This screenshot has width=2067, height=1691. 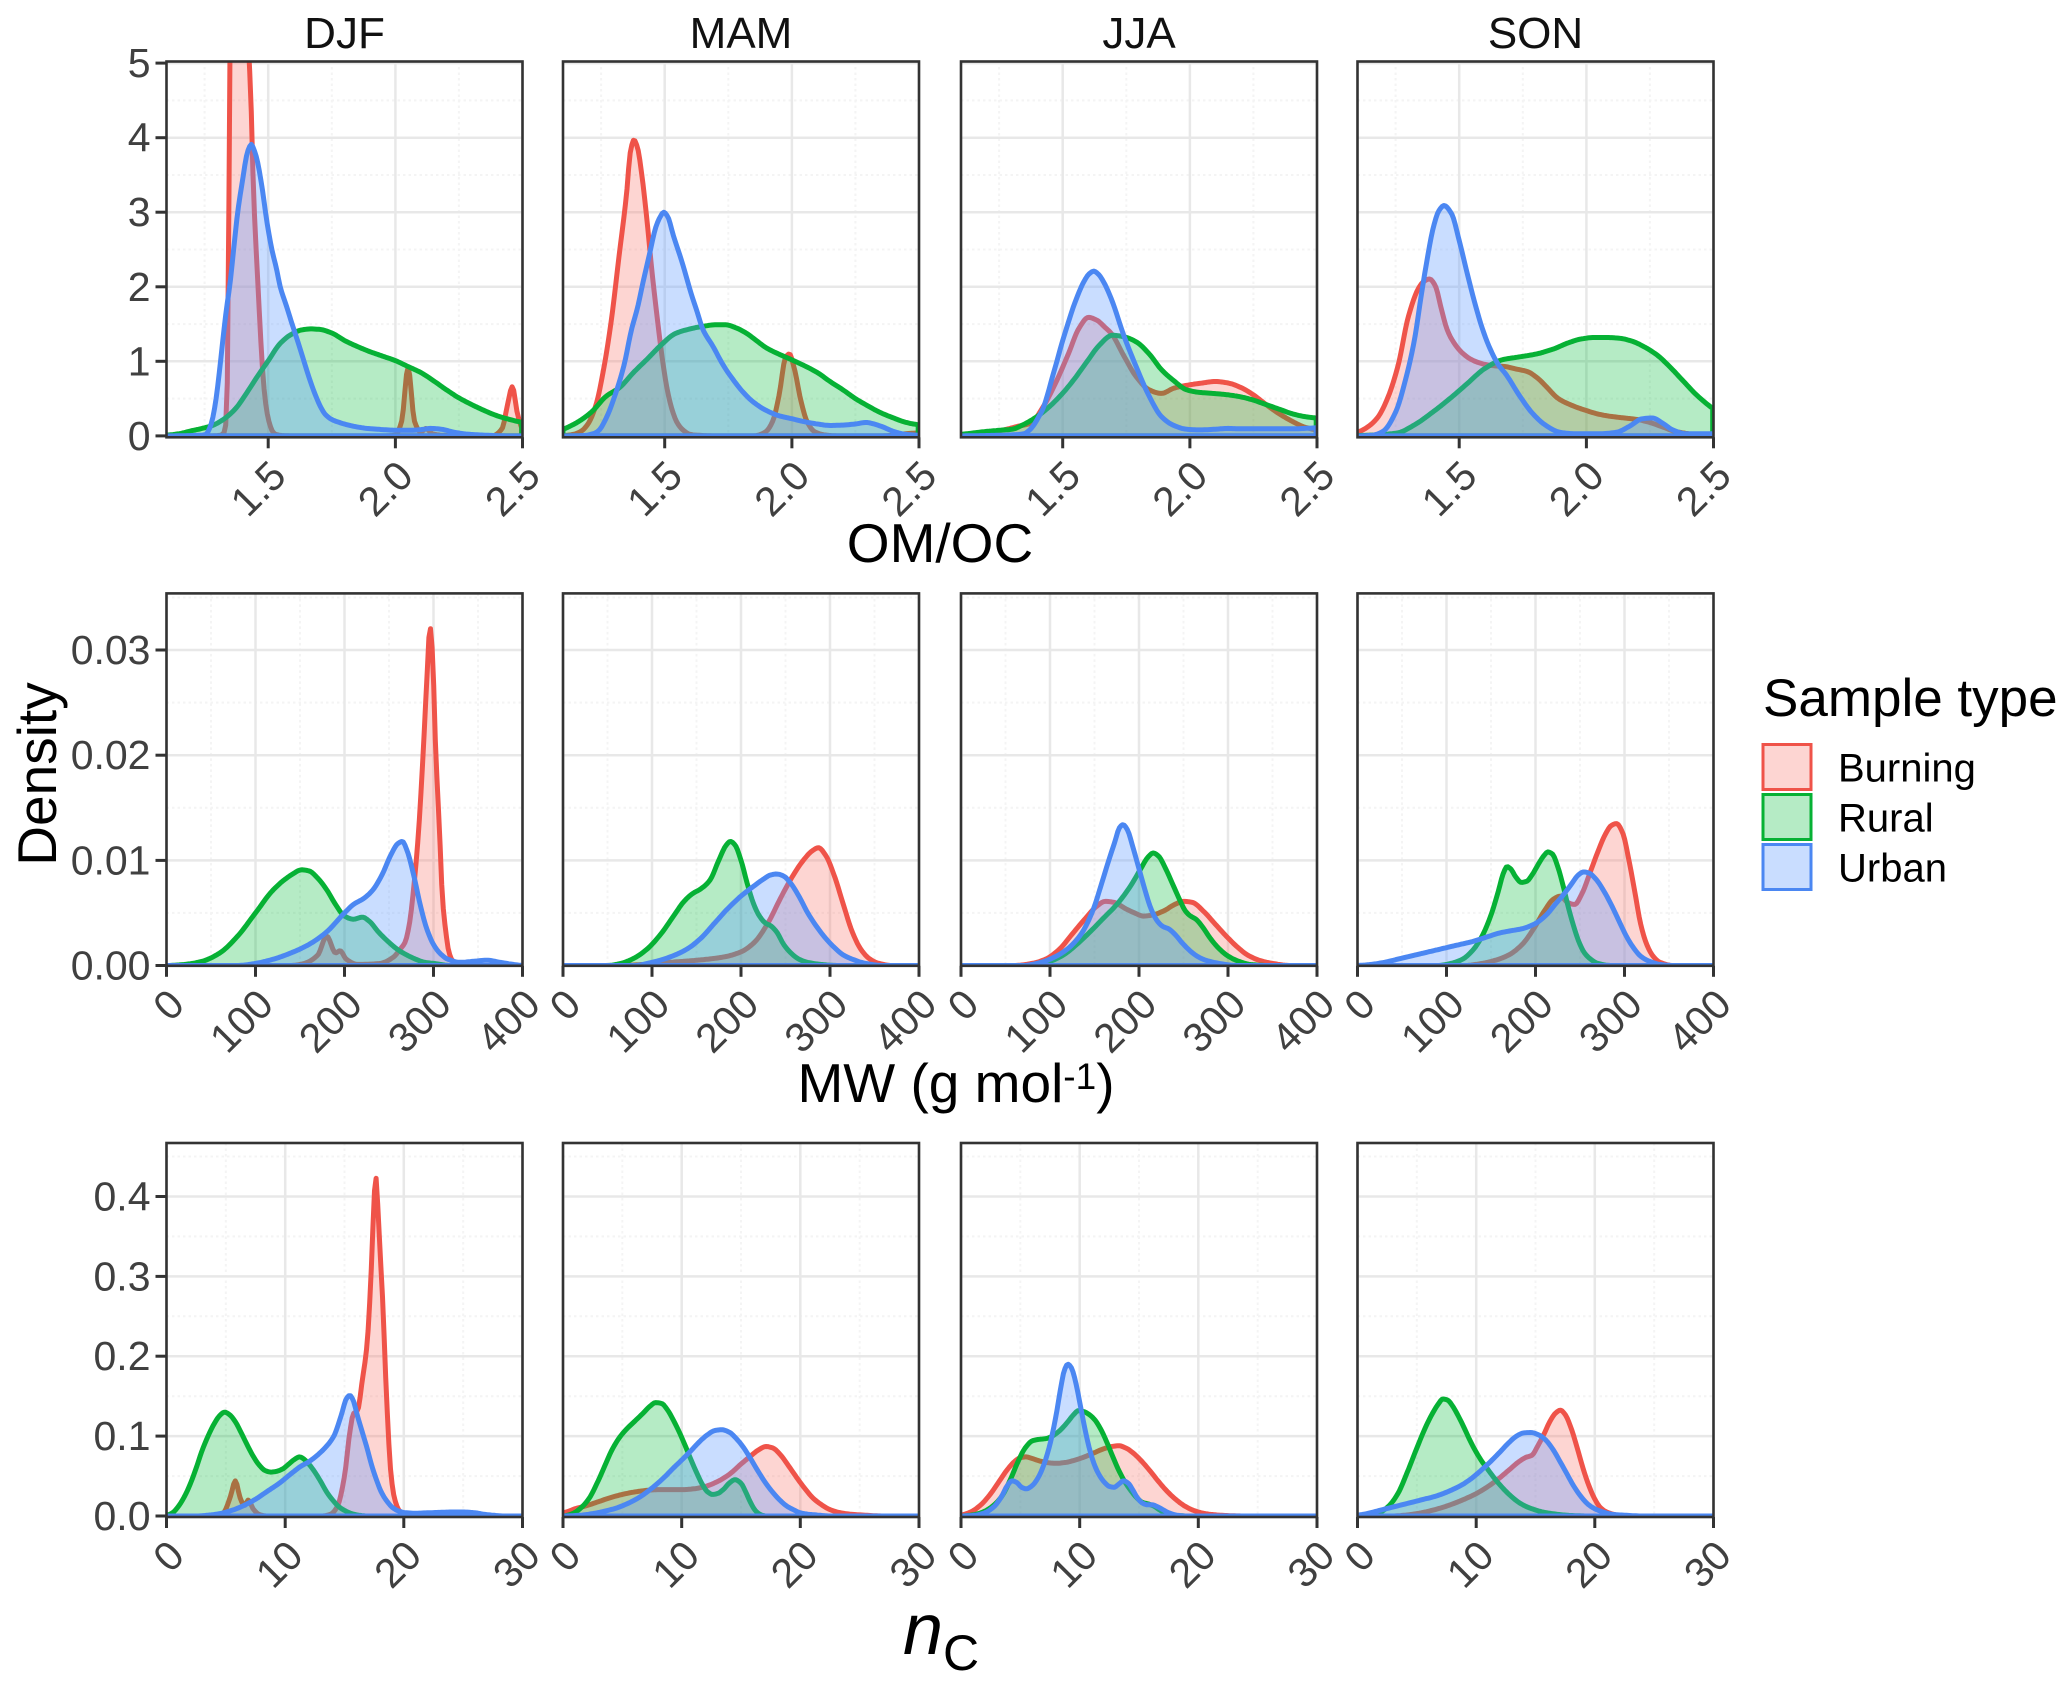 What do you see at coordinates (111, 860) in the screenshot?
I see `svg-text: 0.01` at bounding box center [111, 860].